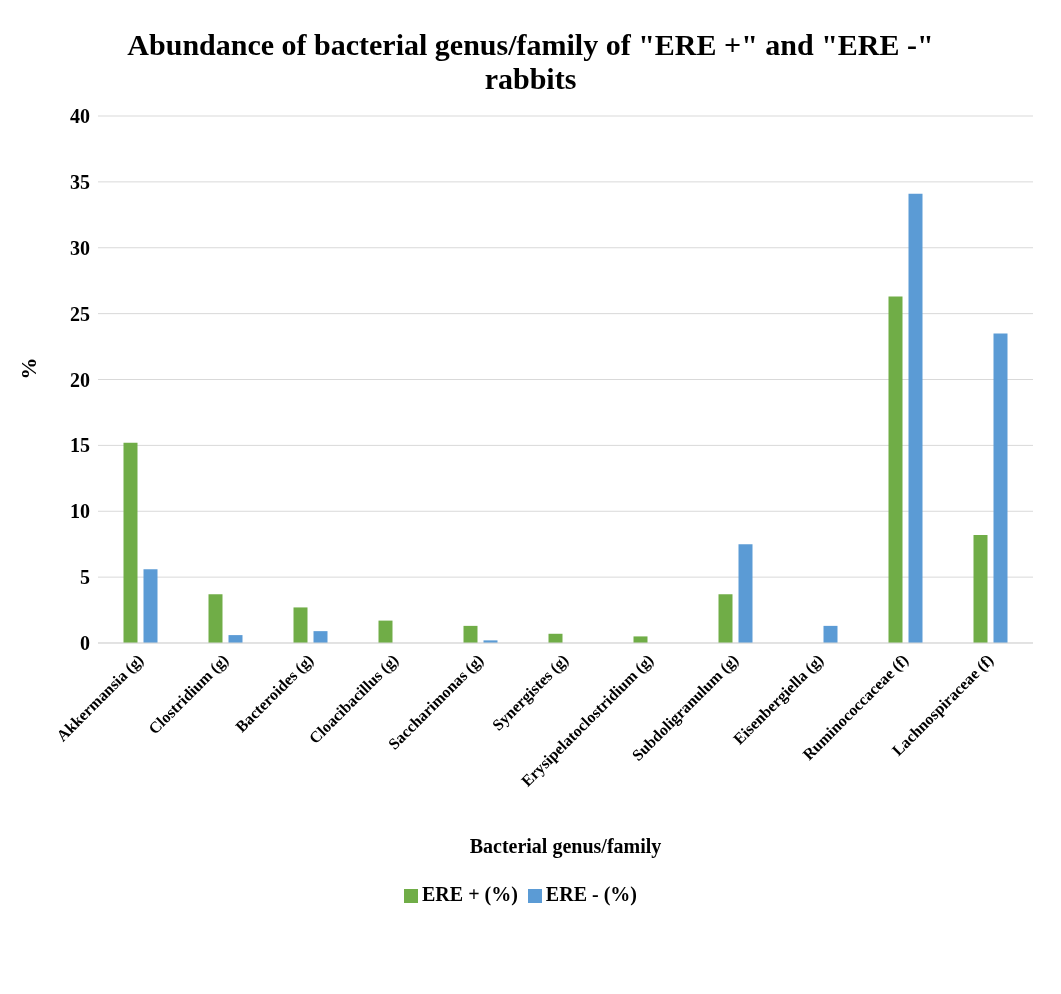 This screenshot has width=1061, height=994. I want to click on legend-label: ERE + (%), so click(470, 894).